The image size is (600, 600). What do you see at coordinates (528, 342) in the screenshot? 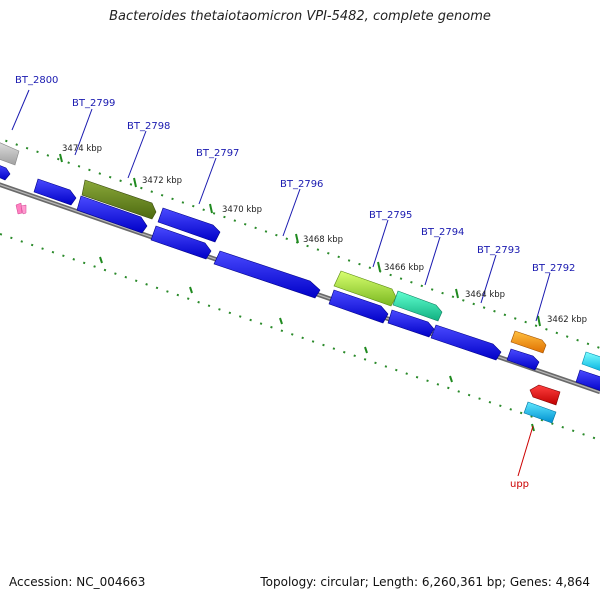
I see `gene-bt2792` at bounding box center [528, 342].